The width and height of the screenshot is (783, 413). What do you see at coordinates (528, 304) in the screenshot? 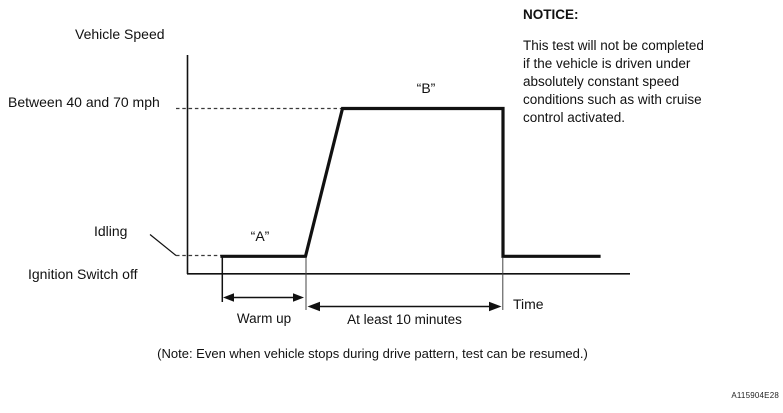
I see `x-axis-label: Time` at bounding box center [528, 304].